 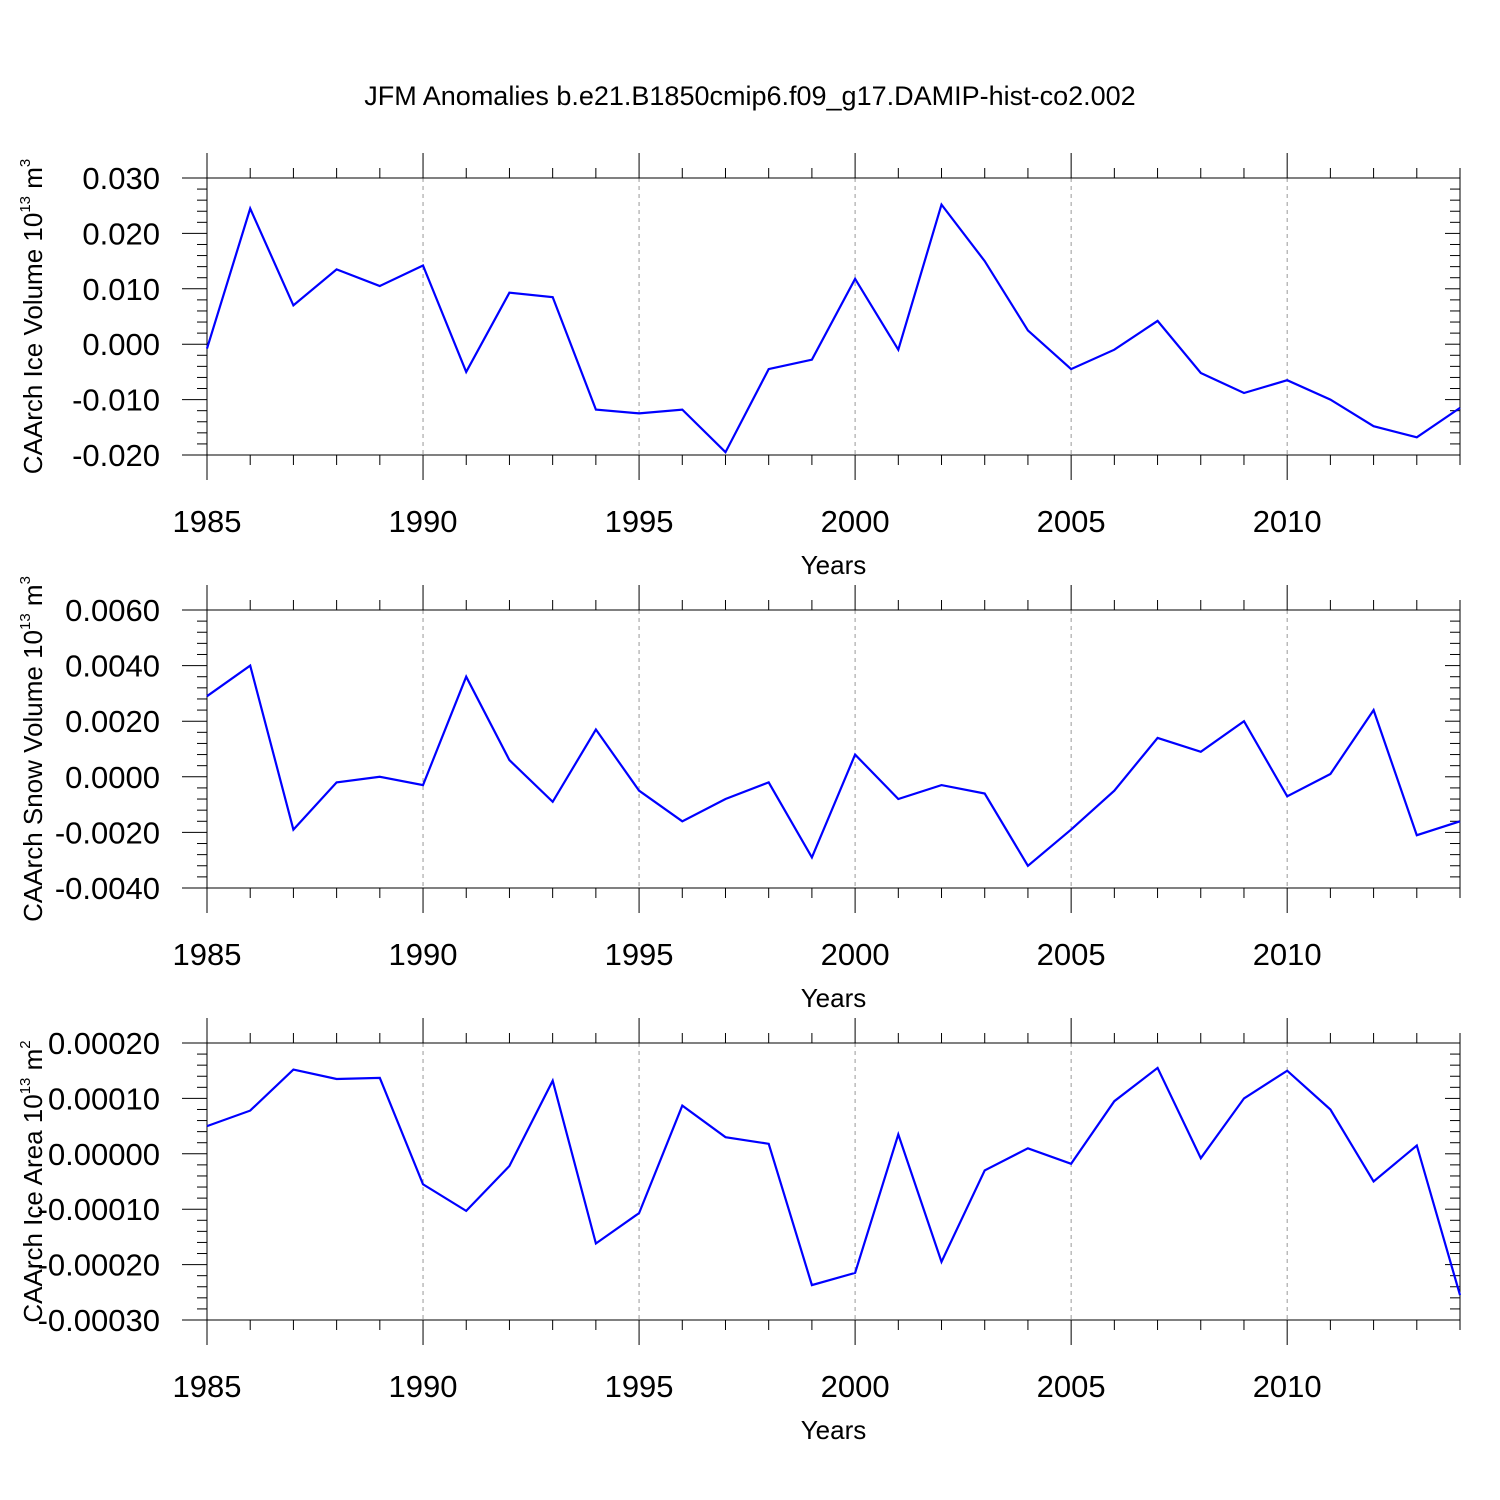 What do you see at coordinates (32, 749) in the screenshot?
I see `y-axis-label: CAArch Snow Volume 1013 m3` at bounding box center [32, 749].